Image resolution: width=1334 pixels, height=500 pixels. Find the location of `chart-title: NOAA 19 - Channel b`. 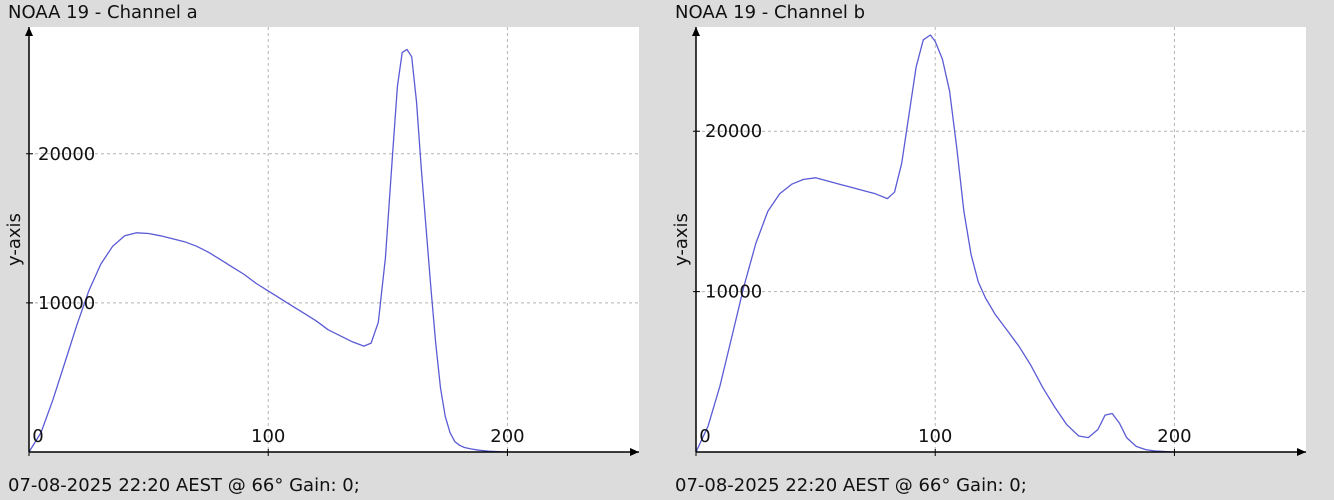

chart-title: NOAA 19 - Channel b is located at coordinates (770, 12).